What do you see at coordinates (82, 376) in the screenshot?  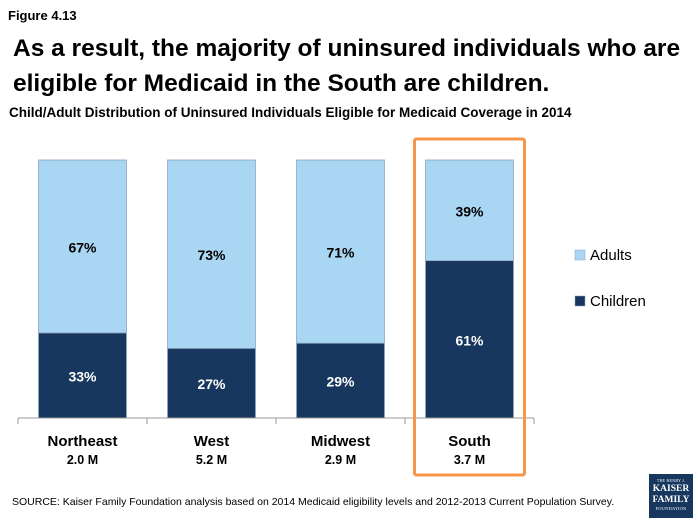 I see `data-label-children-northeast: 33%` at bounding box center [82, 376].